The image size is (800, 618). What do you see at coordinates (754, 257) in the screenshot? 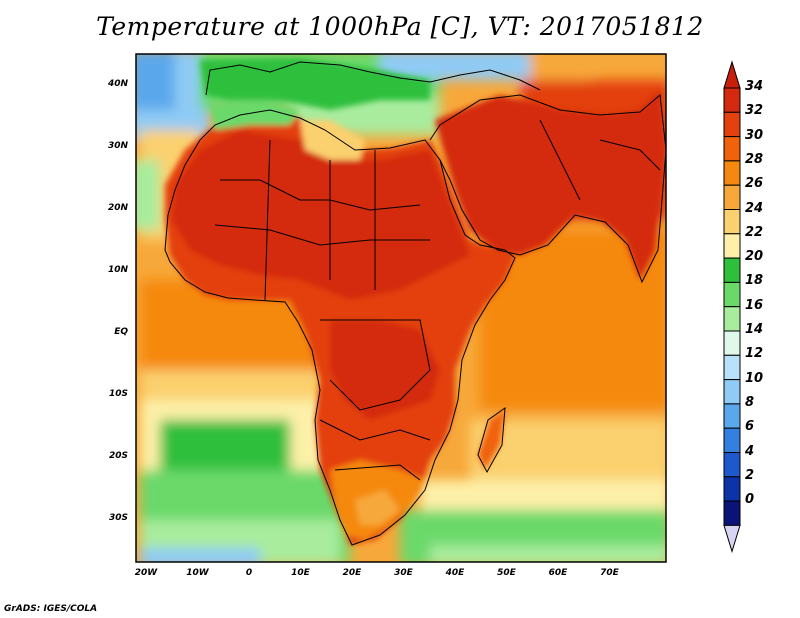
I see `colorbar-tick-label: 20` at bounding box center [754, 257].